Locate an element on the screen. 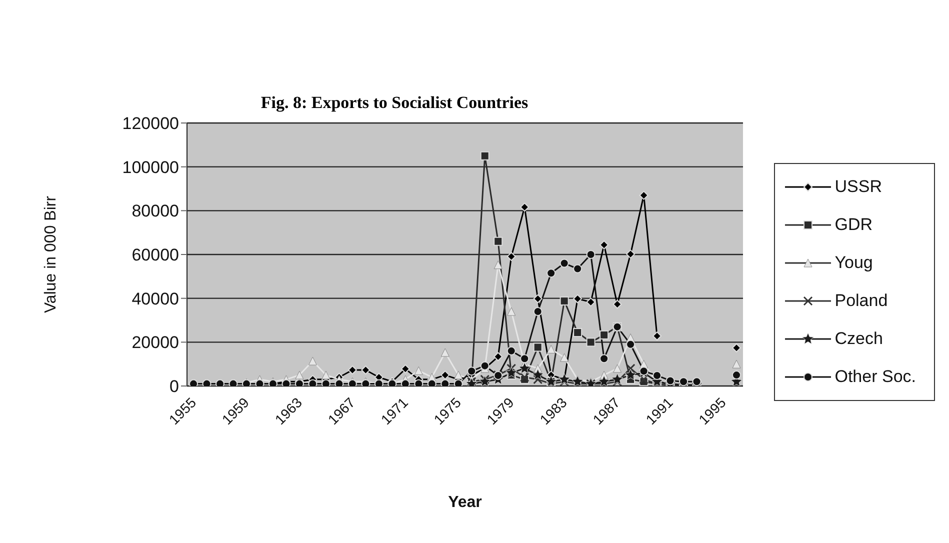 Image resolution: width=949 pixels, height=543 pixels. legend-label: Poland is located at coordinates (861, 301).